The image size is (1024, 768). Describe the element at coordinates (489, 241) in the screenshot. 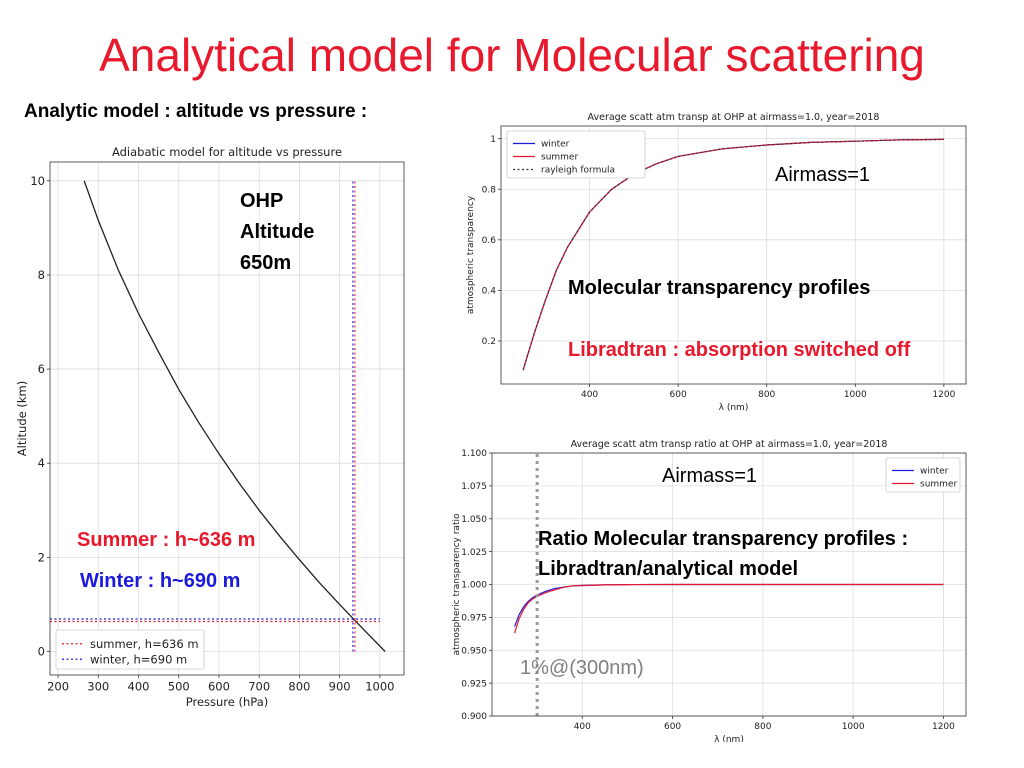

I see `y-tick-label: 0.6` at that location.